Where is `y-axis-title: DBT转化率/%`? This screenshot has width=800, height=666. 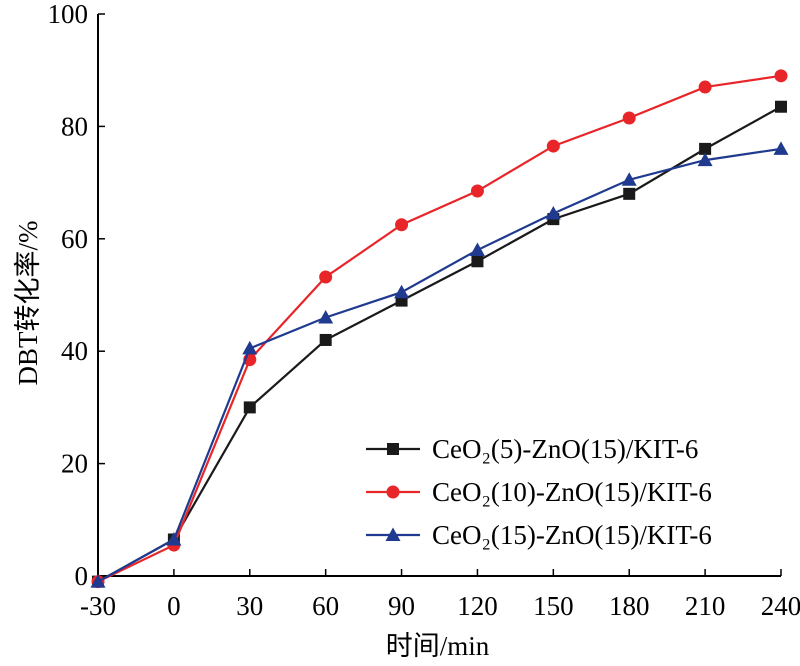
y-axis-title: DBT转化率/% is located at coordinates (28, 303).